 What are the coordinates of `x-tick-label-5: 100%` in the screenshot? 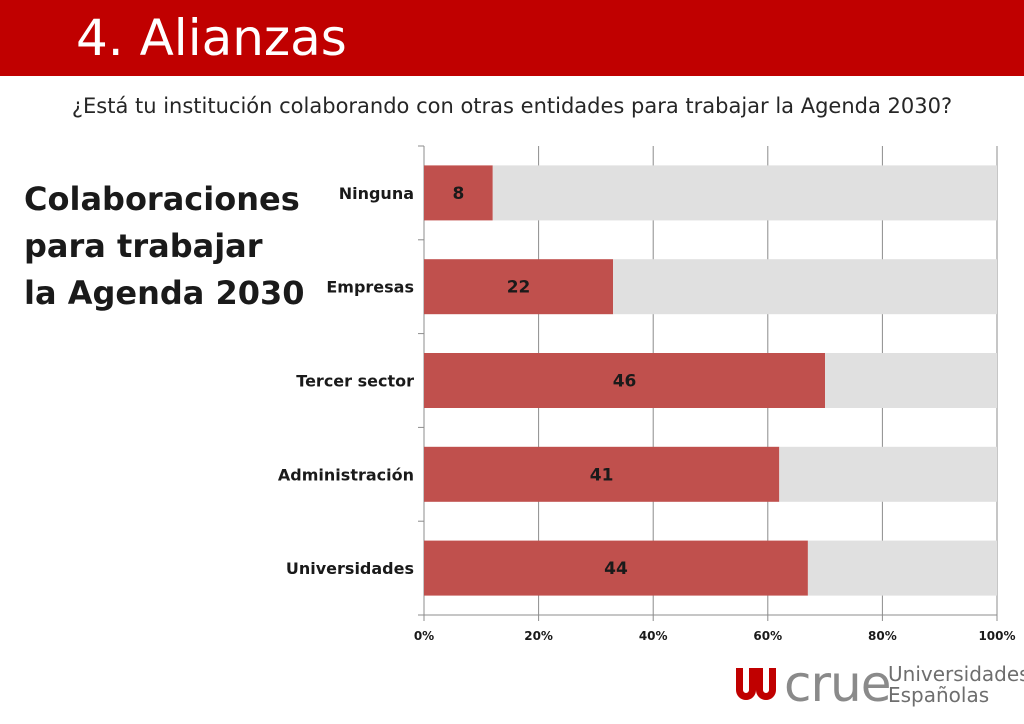 It's located at (996, 636).